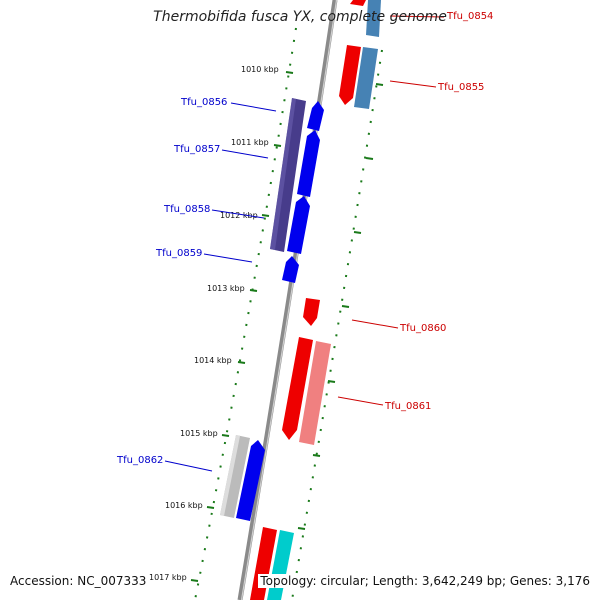 The image size is (600, 600). I want to click on outer-tick-ring, so click(337, 324).